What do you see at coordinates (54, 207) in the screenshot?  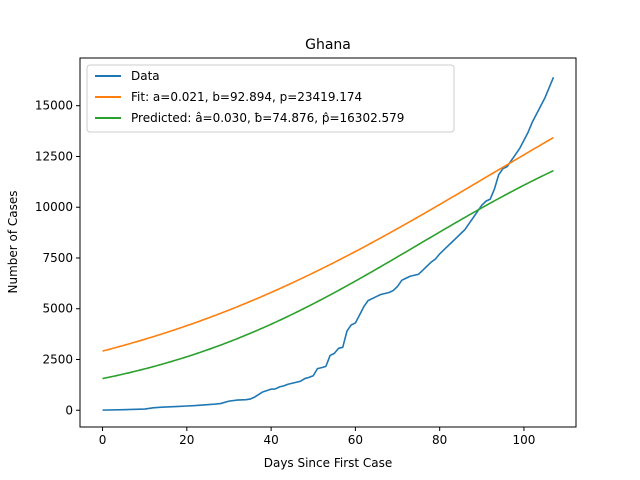 I see `y-tick-label: 10000` at bounding box center [54, 207].